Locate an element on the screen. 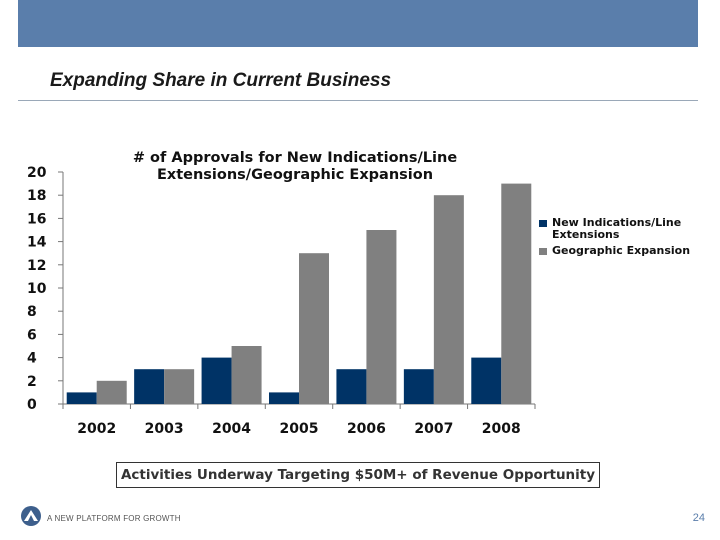 This screenshot has width=720, height=540. bar-new-indications-2004 is located at coordinates (216, 380).